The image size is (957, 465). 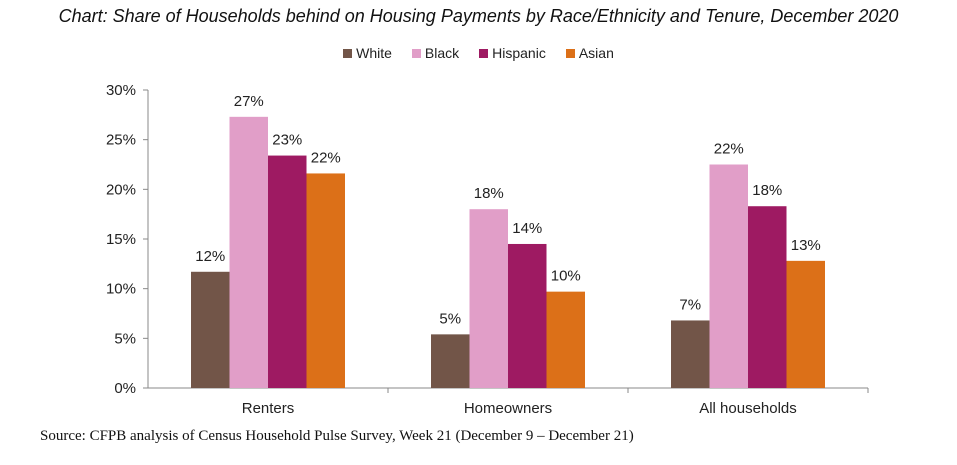 What do you see at coordinates (527, 228) in the screenshot?
I see `data-label: 14%` at bounding box center [527, 228].